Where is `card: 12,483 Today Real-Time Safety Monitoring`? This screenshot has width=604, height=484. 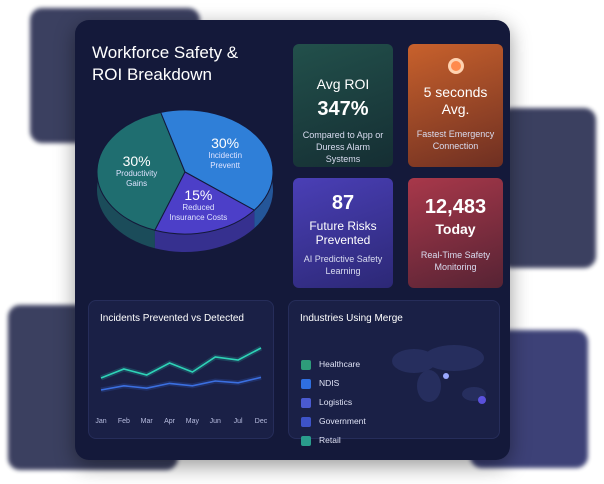 card: 12,483 Today Real-Time Safety Monitoring is located at coordinates (455, 233).